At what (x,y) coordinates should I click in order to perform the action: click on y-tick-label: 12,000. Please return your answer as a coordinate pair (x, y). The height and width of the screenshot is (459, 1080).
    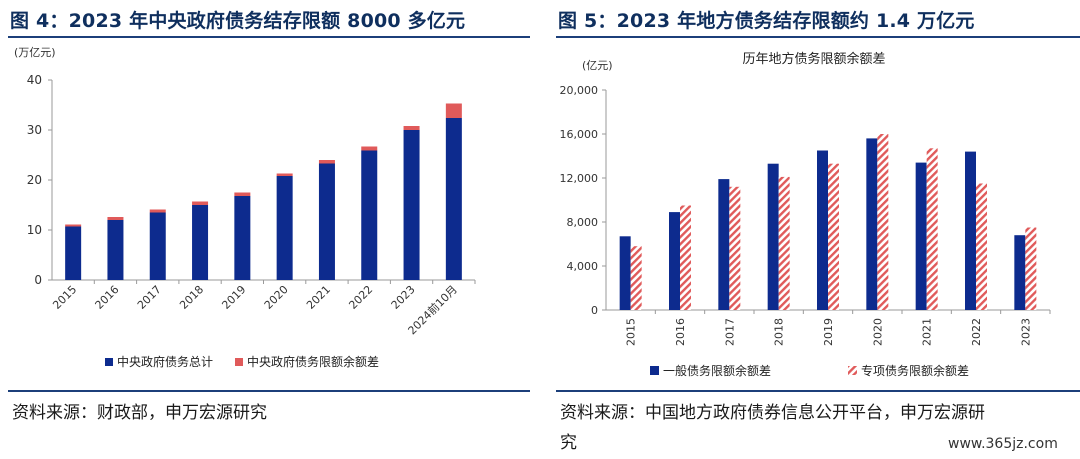
    Looking at the image, I should click on (579, 178).